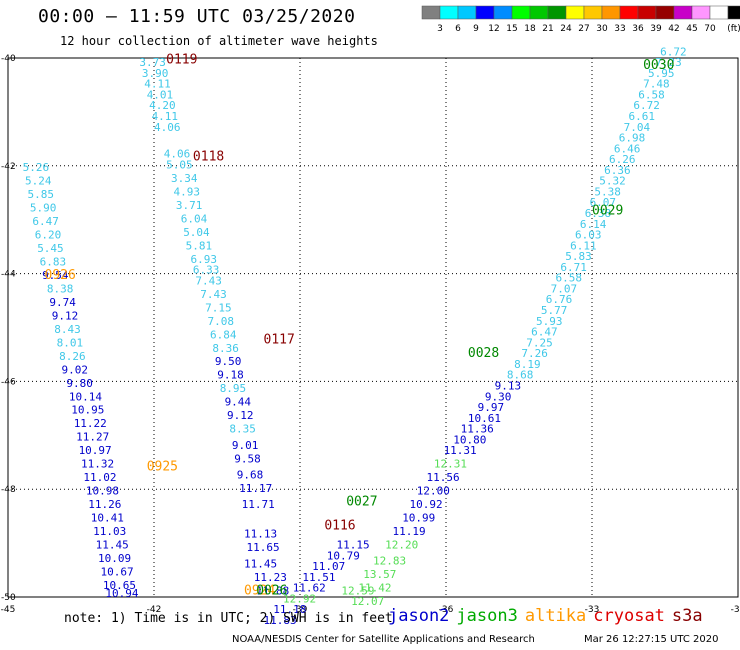 This screenshot has width=740, height=650. What do you see at coordinates (566, 29) in the screenshot?
I see `colorbar-label: 24` at bounding box center [566, 29].